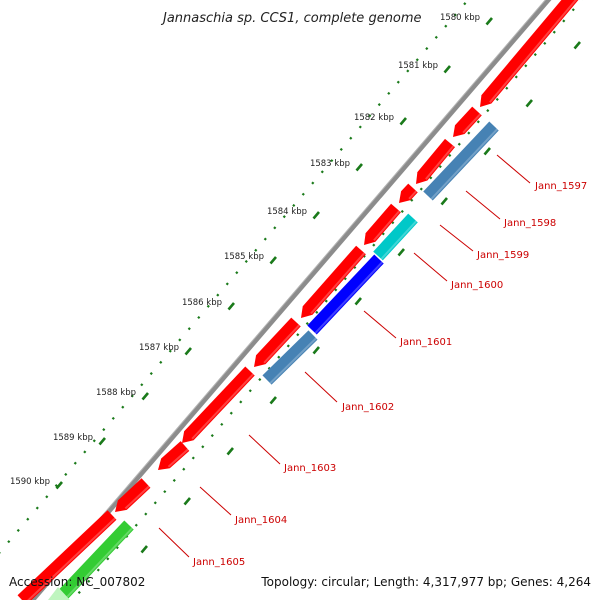 The width and height of the screenshot is (600, 600). Describe the element at coordinates (159, 348) in the screenshot. I see `tick-label: 1587 kbp` at that location.